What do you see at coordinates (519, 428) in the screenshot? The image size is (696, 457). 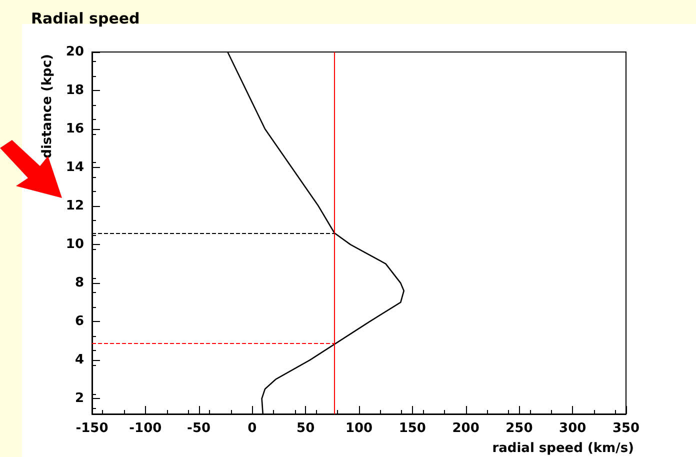 I see `x-tick-label: 250` at bounding box center [519, 428].